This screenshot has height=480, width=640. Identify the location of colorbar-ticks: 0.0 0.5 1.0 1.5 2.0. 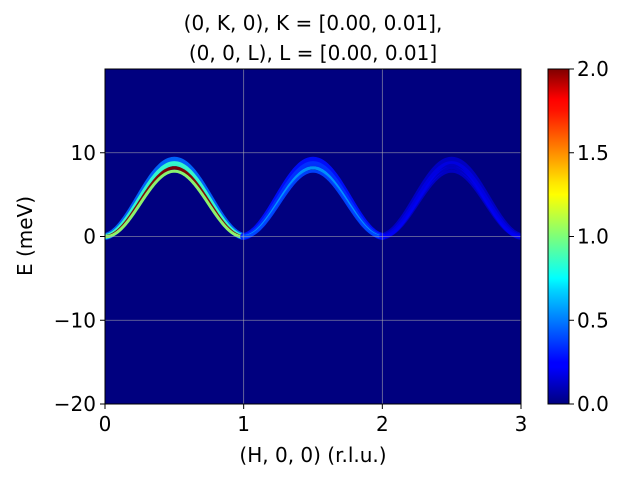
(589, 236).